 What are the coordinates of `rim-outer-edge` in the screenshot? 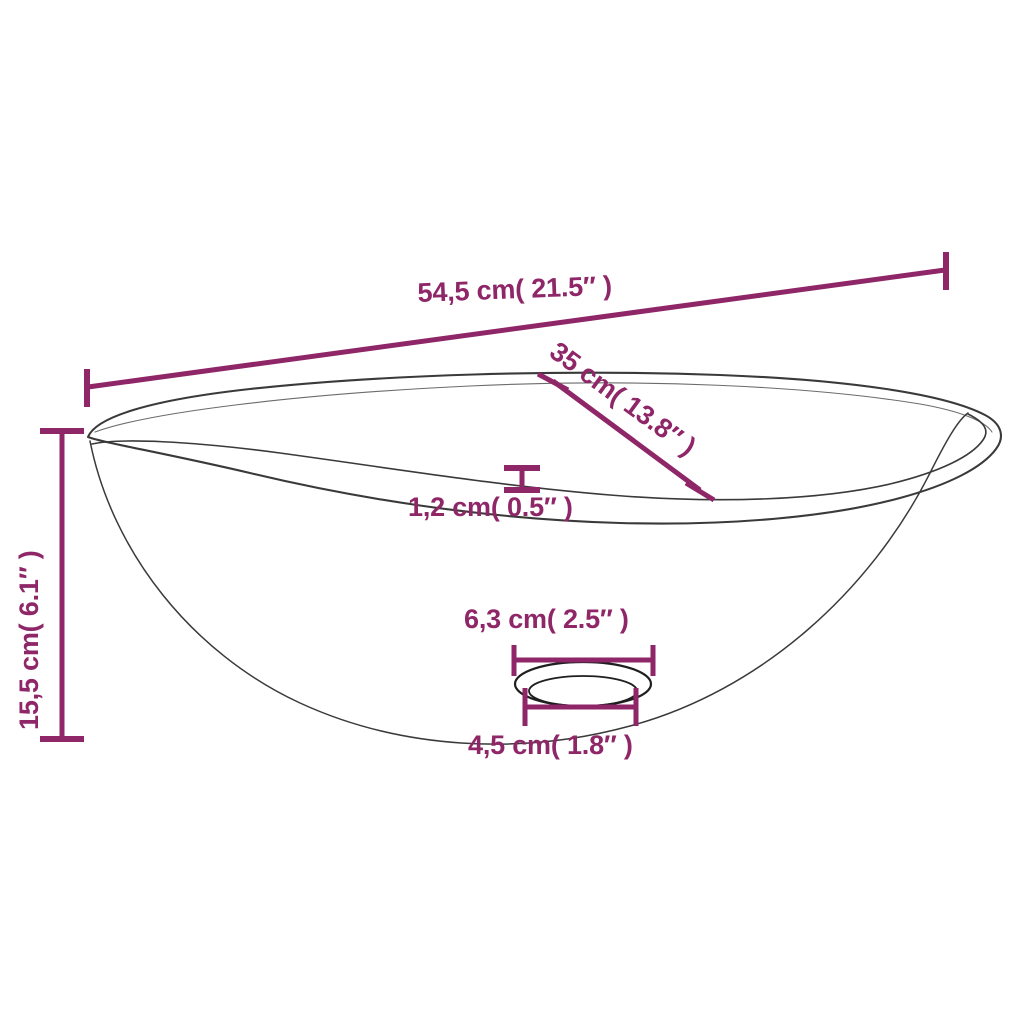 It's located at (544, 448).